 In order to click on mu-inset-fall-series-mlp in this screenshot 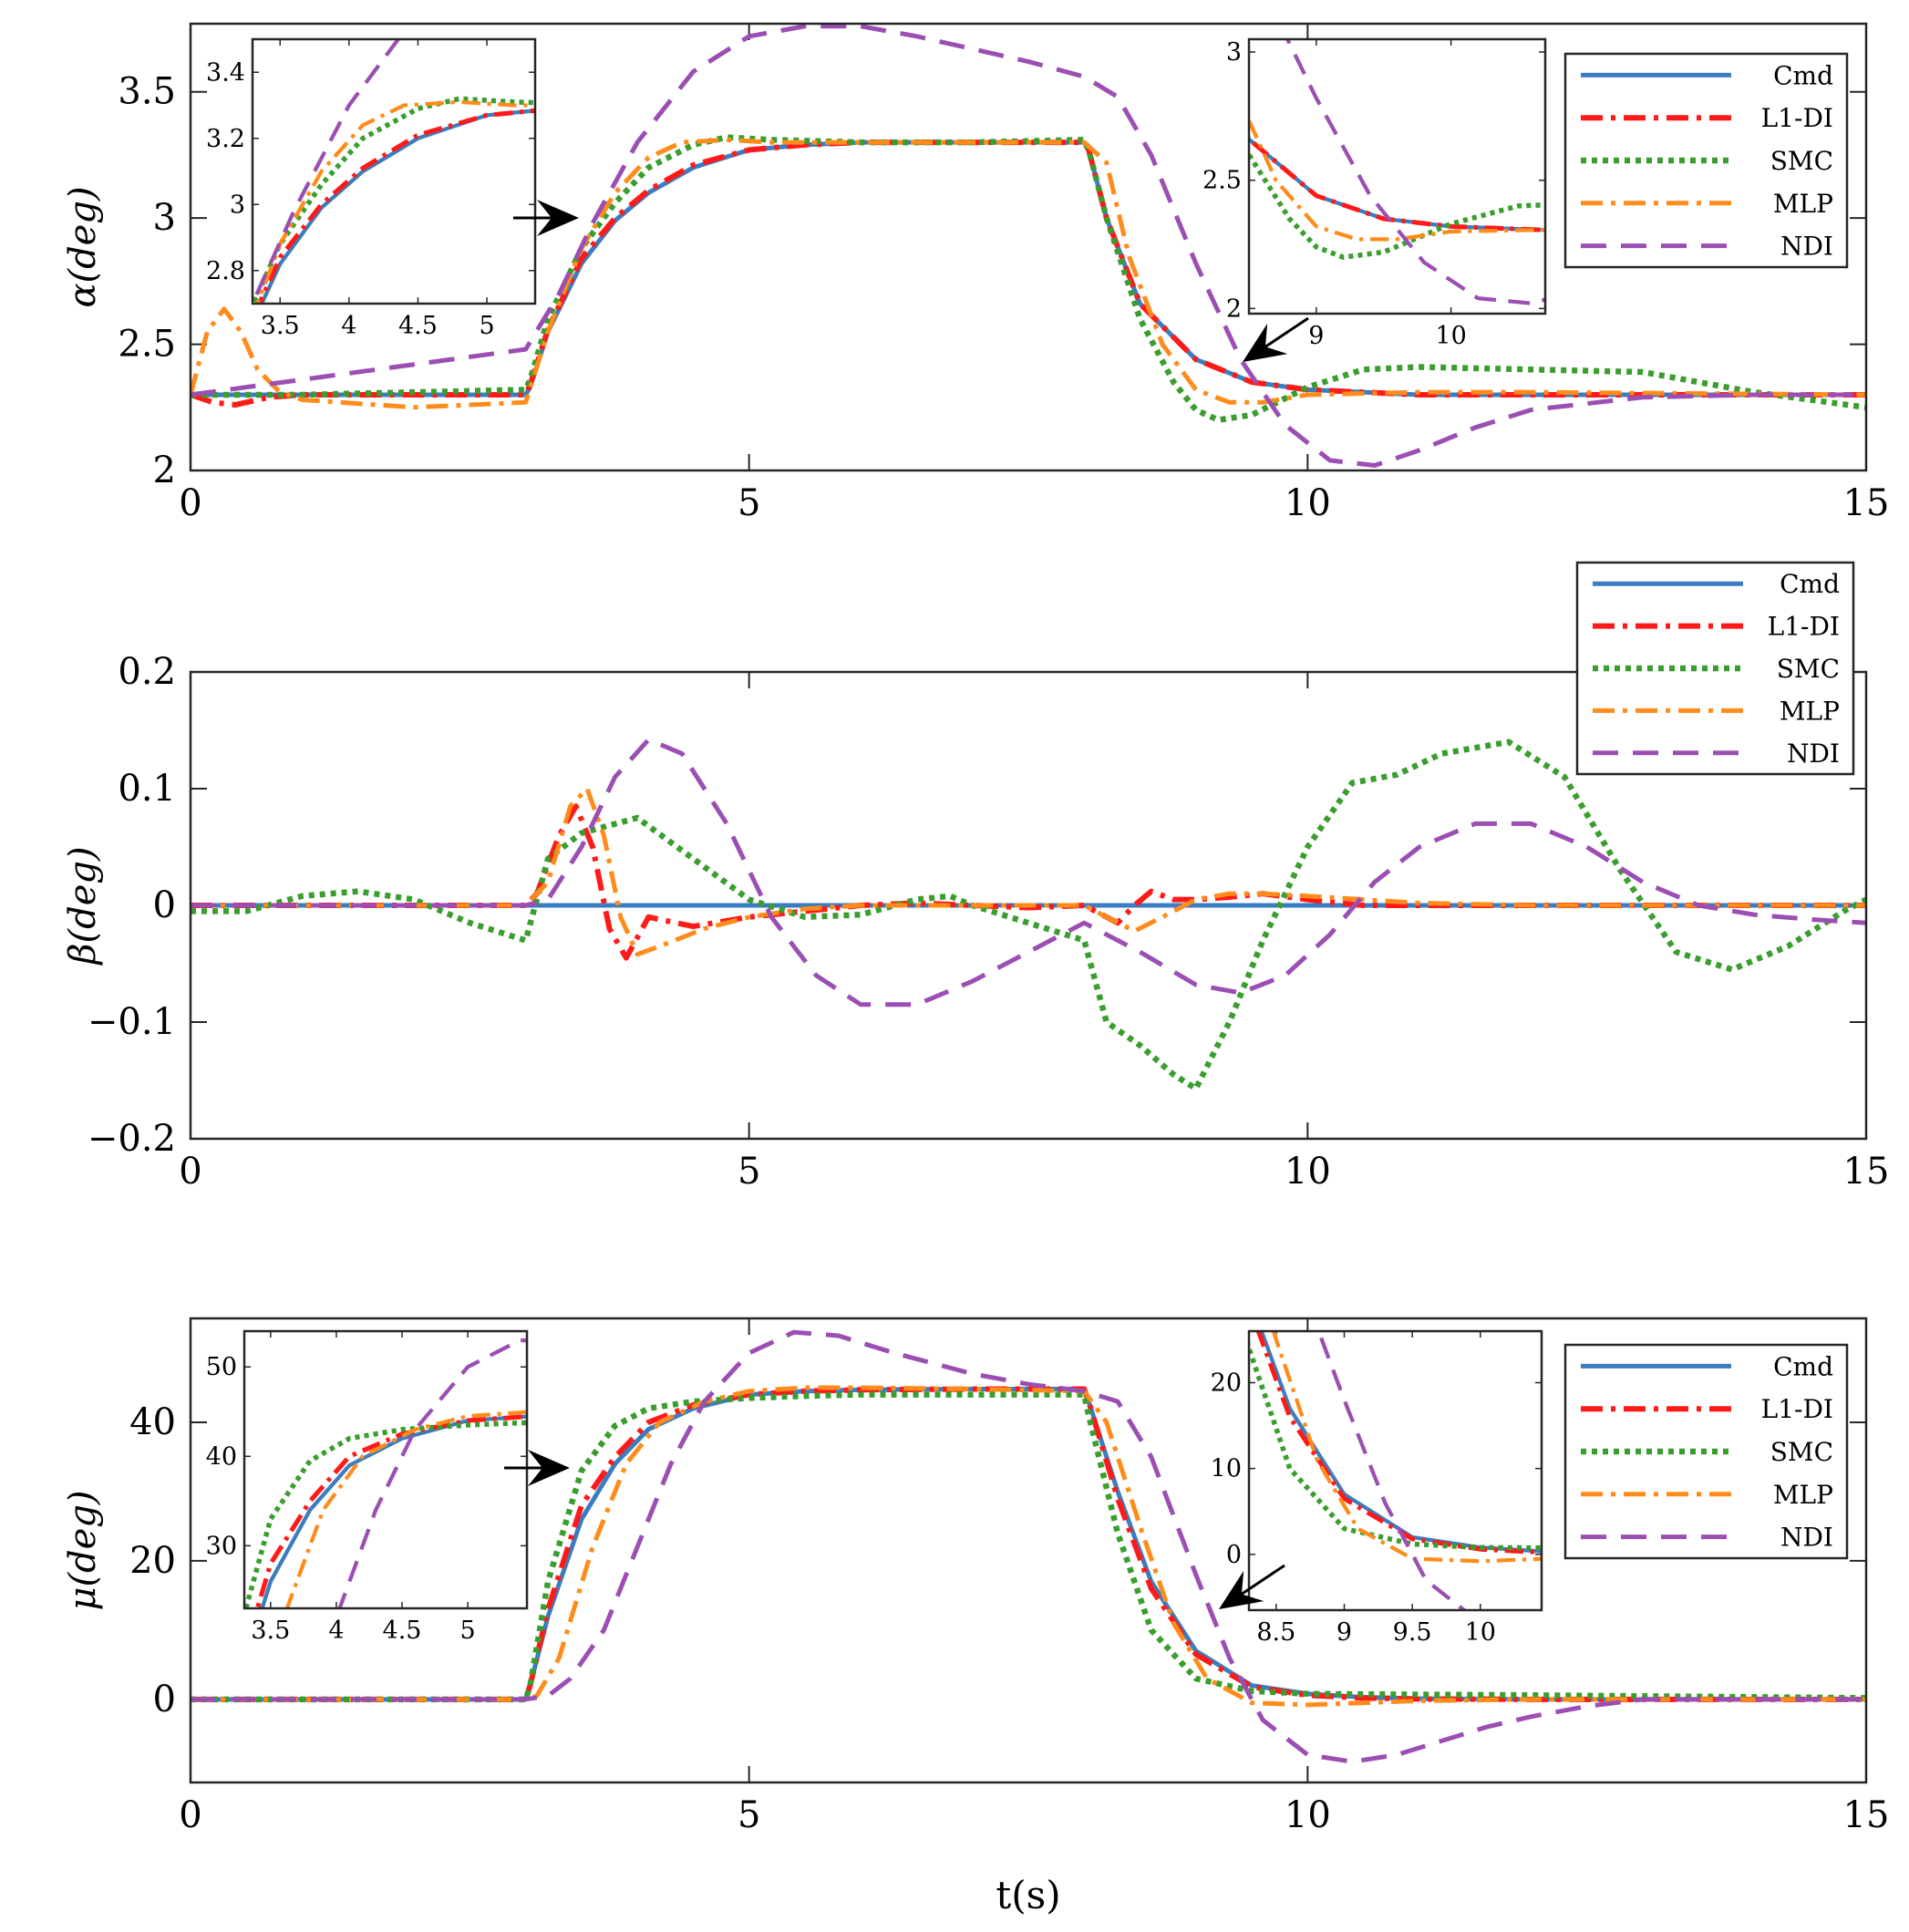, I will do `click(1406, 1447)`.